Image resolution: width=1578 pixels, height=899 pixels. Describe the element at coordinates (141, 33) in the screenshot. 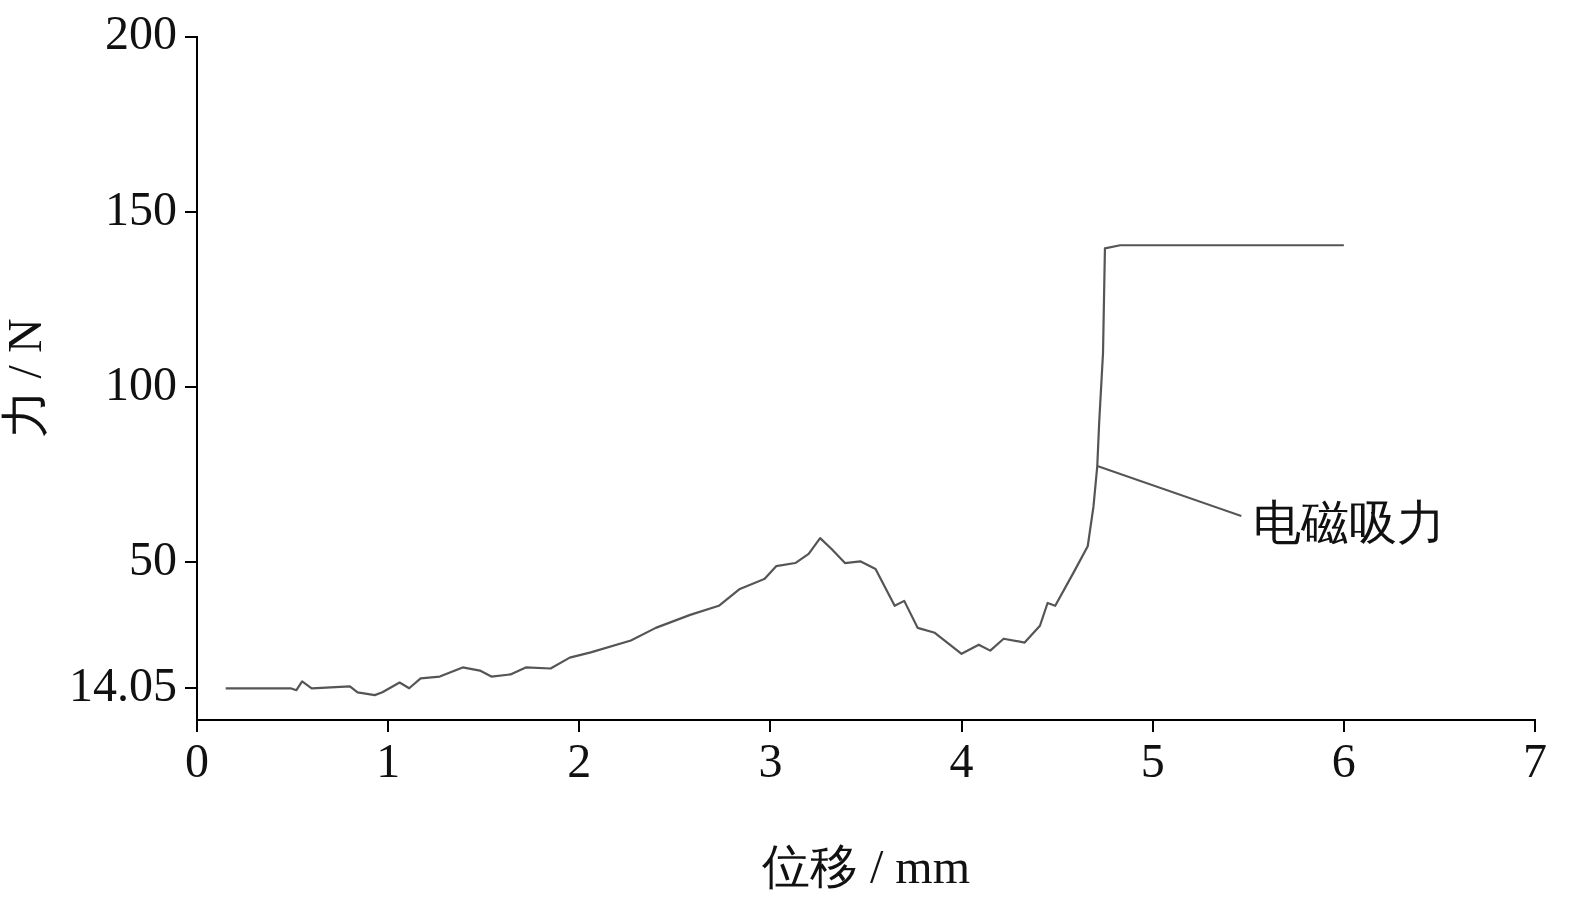

I see `y-tick-label: 200` at that location.